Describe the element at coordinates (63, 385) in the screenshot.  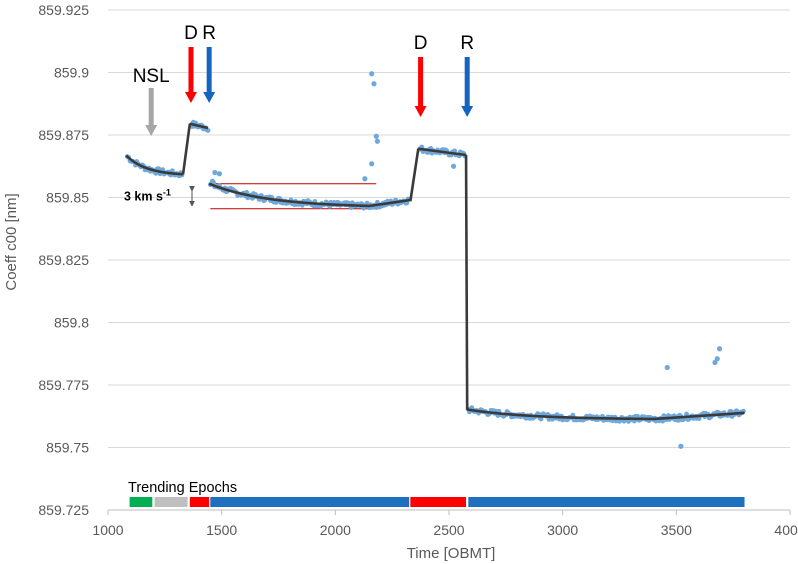
I see `y-tick-label: 859.775` at that location.